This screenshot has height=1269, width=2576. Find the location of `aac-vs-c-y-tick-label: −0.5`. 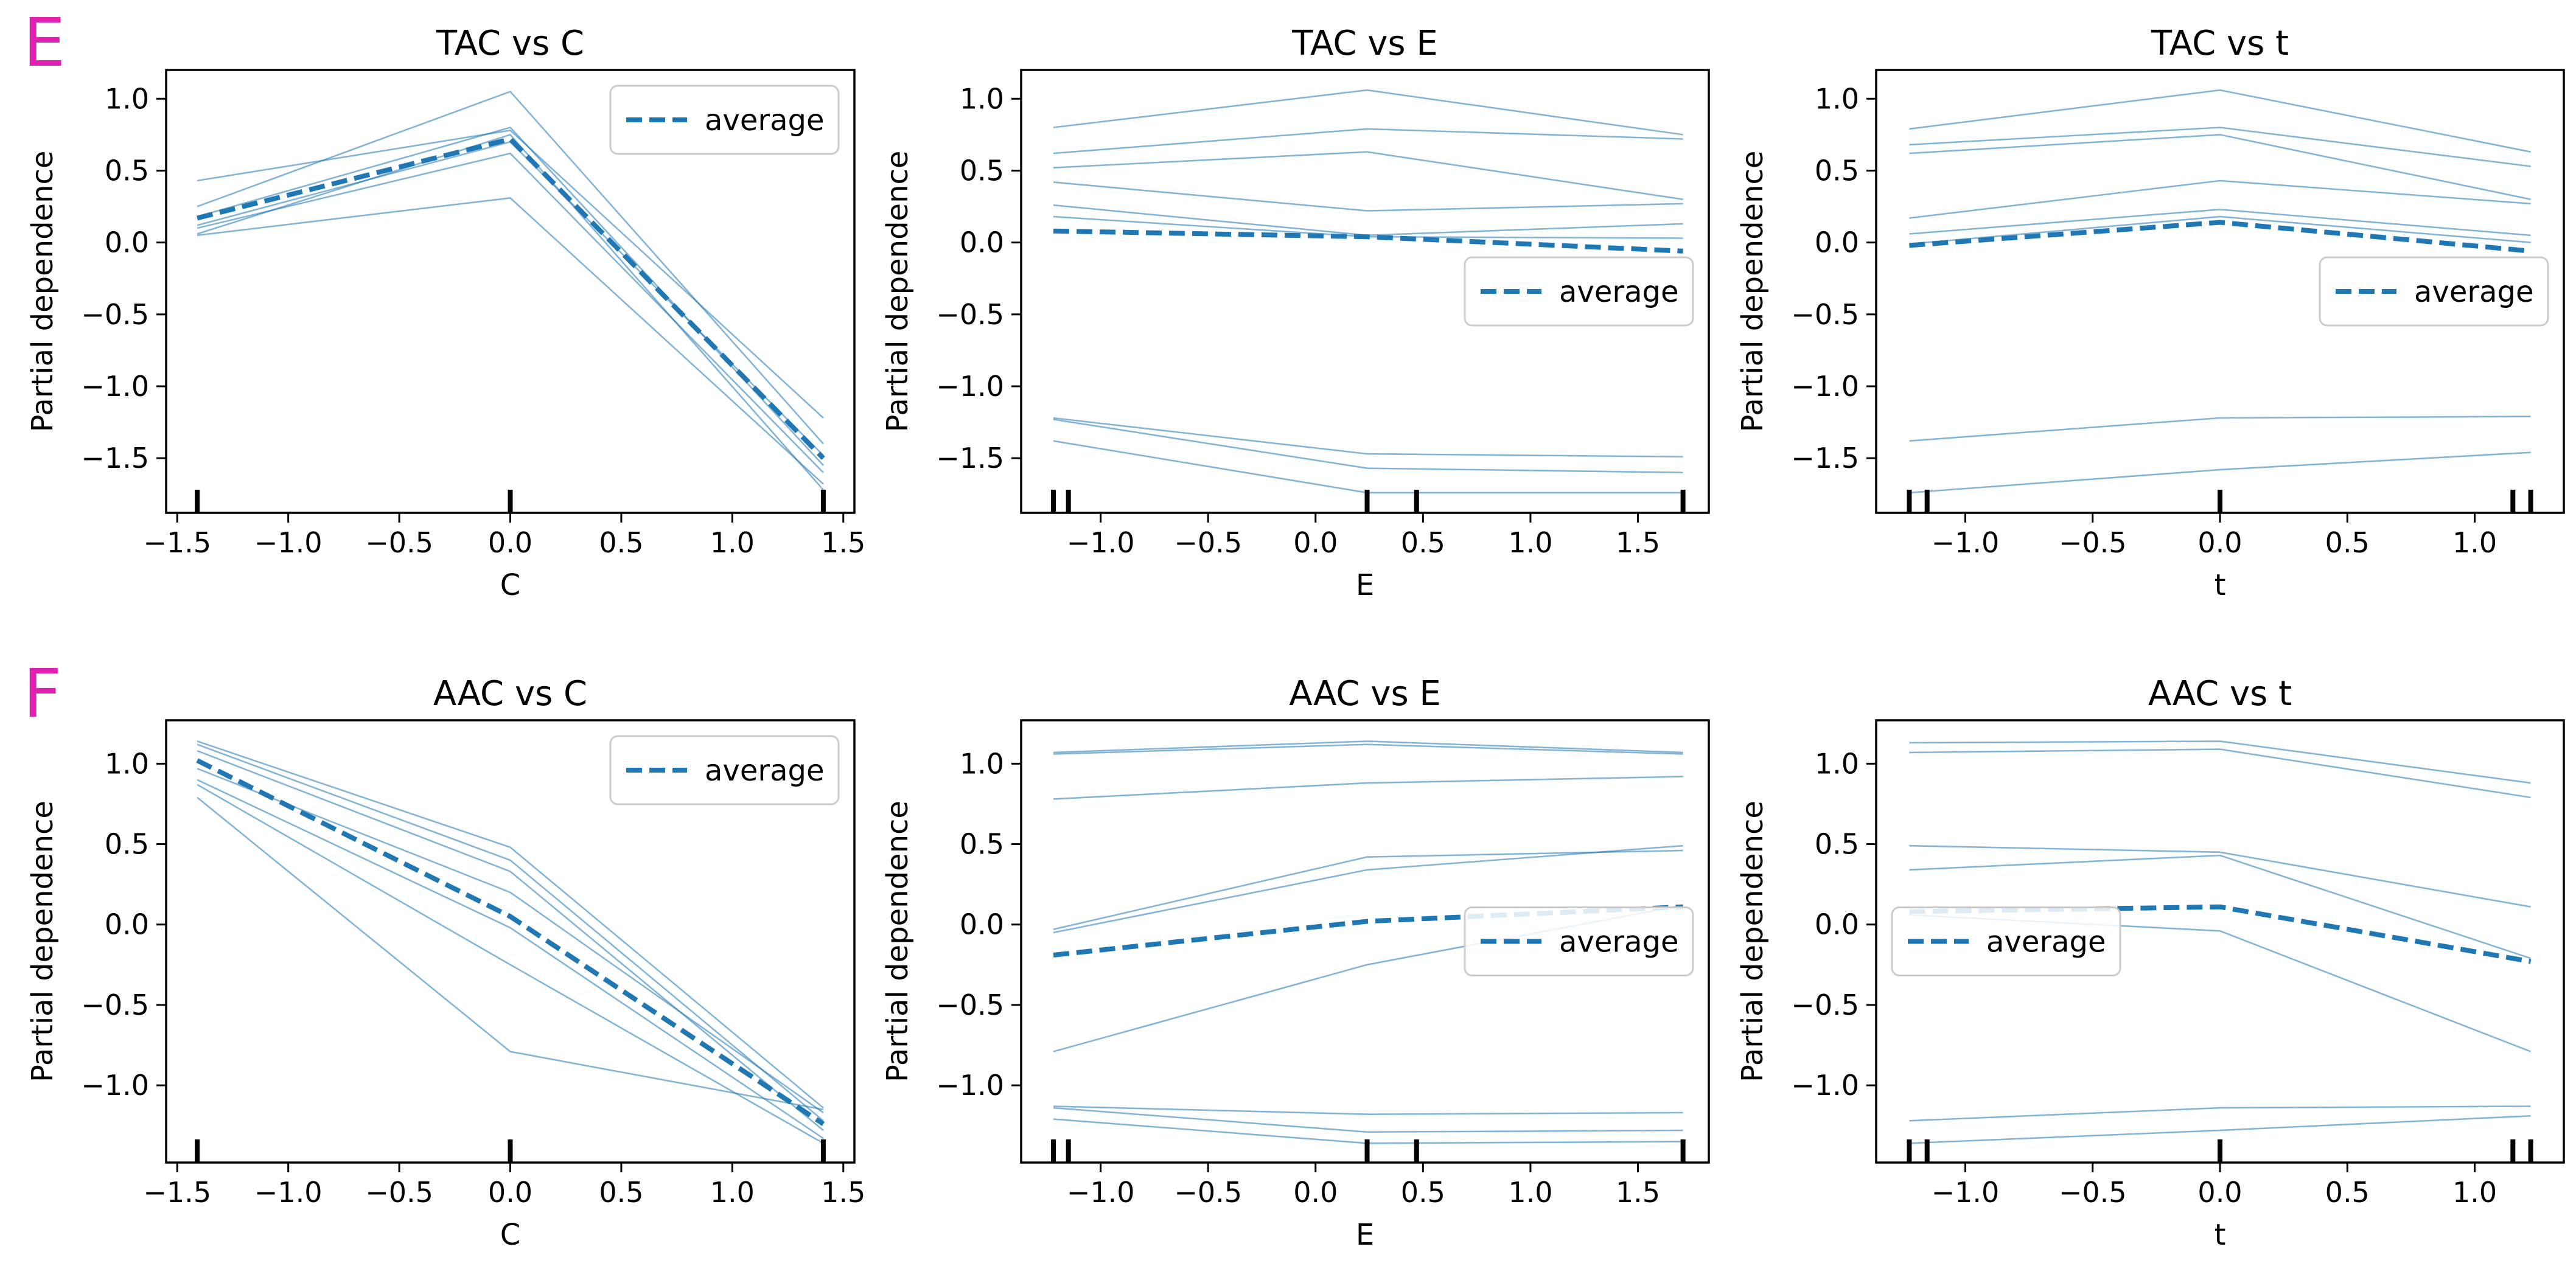

aac-vs-c-y-tick-label: −0.5 is located at coordinates (115, 1005).